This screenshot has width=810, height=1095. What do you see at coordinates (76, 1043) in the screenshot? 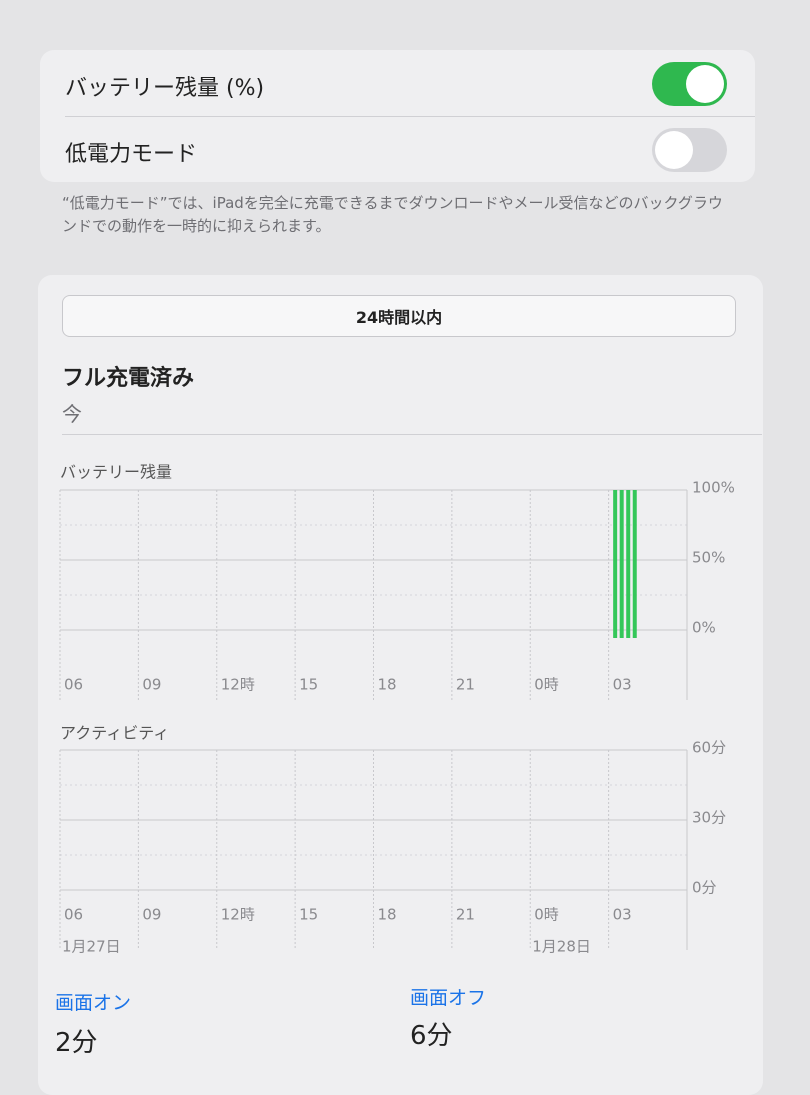
I see `screen-on-value: 2分` at bounding box center [76, 1043].